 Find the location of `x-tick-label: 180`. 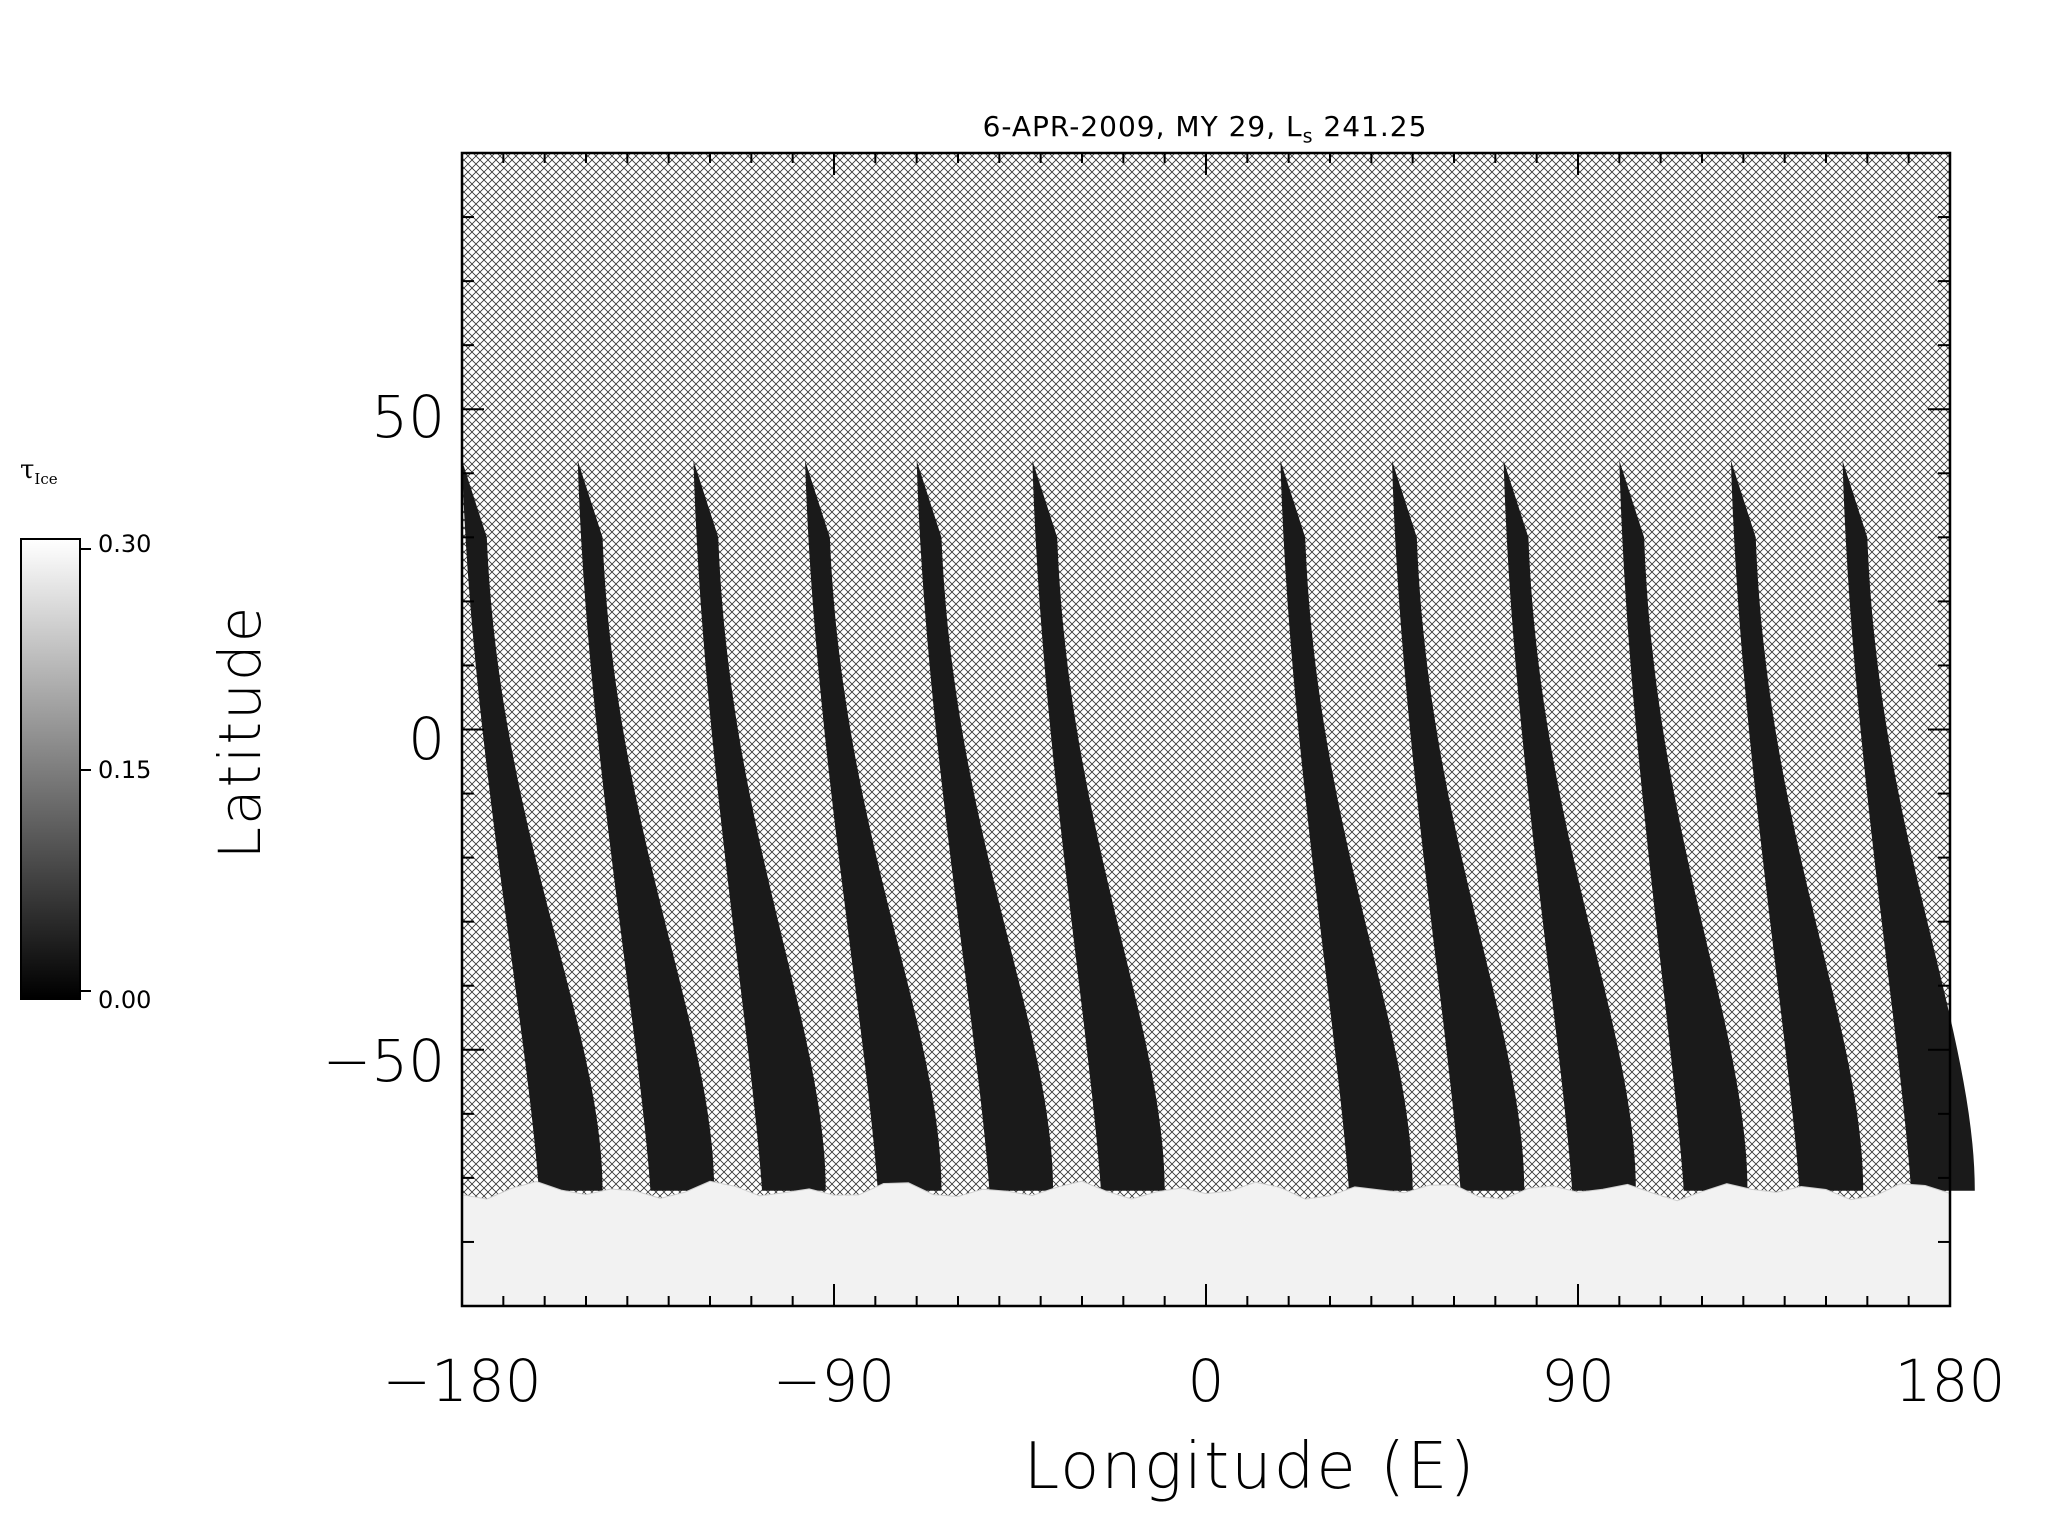

x-tick-label: 180 is located at coordinates (1950, 1381).